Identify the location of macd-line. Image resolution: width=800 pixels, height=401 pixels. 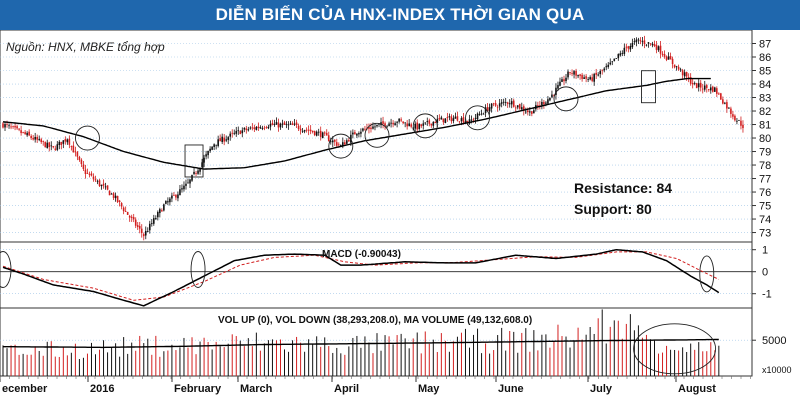
(361, 277).